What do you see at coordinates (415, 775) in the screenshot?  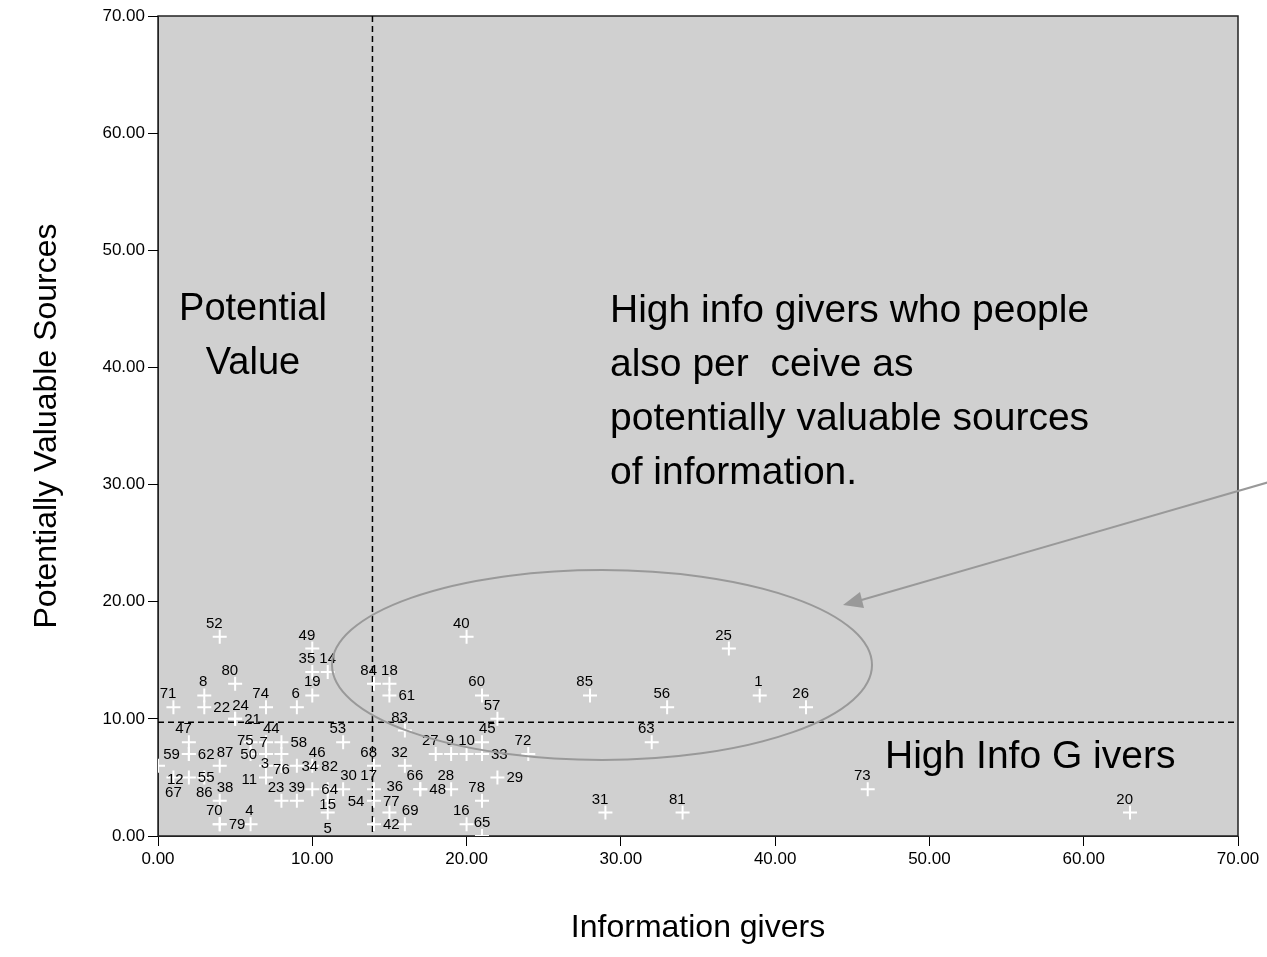 I see `annotation: 66` at bounding box center [415, 775].